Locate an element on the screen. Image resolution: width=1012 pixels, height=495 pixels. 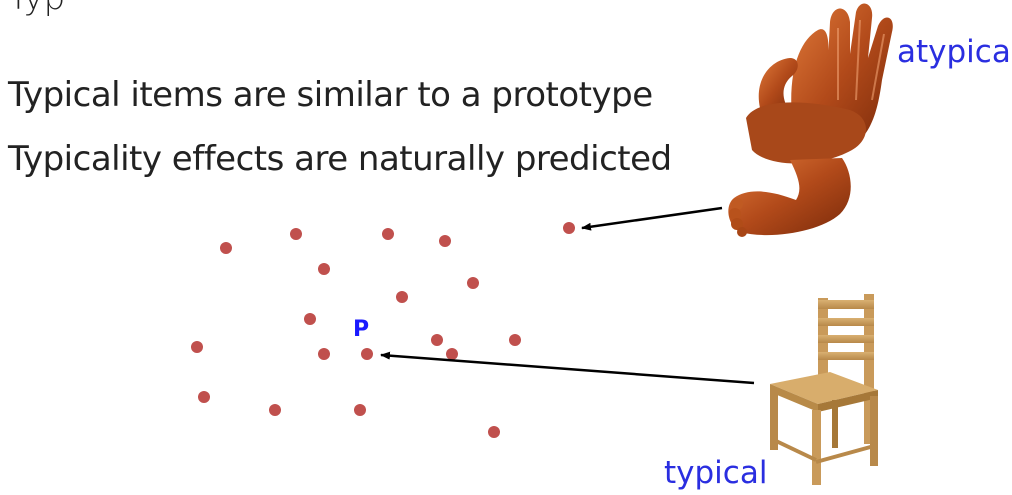
typical-arrow is located at coordinates (567, 368).